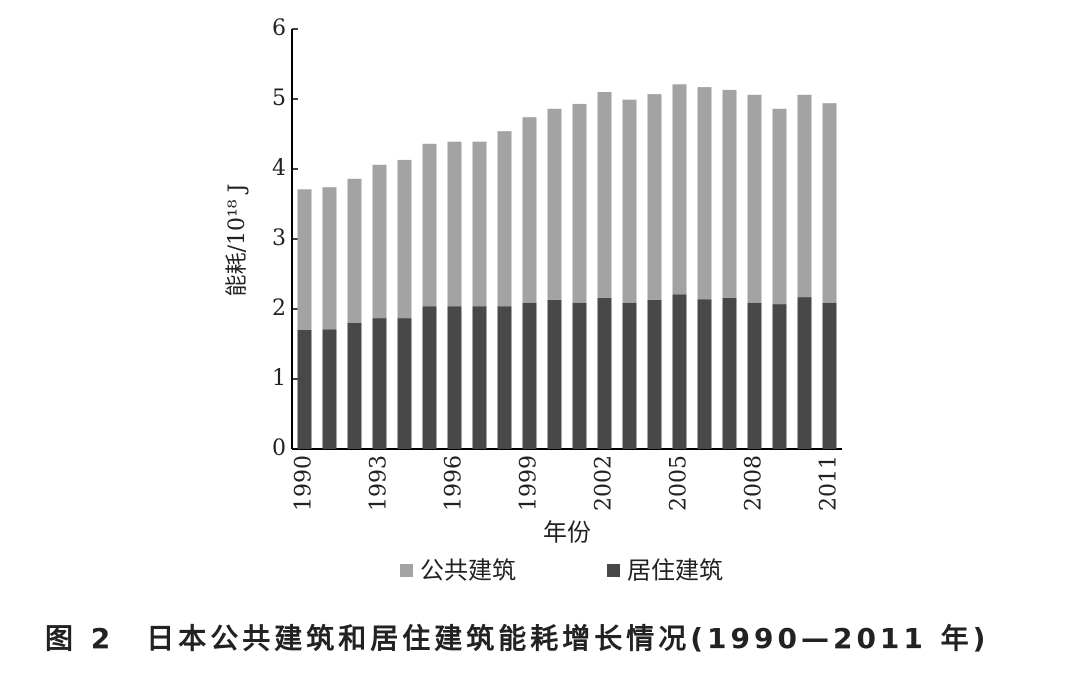 The width and height of the screenshot is (1069, 682). Describe the element at coordinates (279, 168) in the screenshot. I see `y-tick-label: 4` at that location.